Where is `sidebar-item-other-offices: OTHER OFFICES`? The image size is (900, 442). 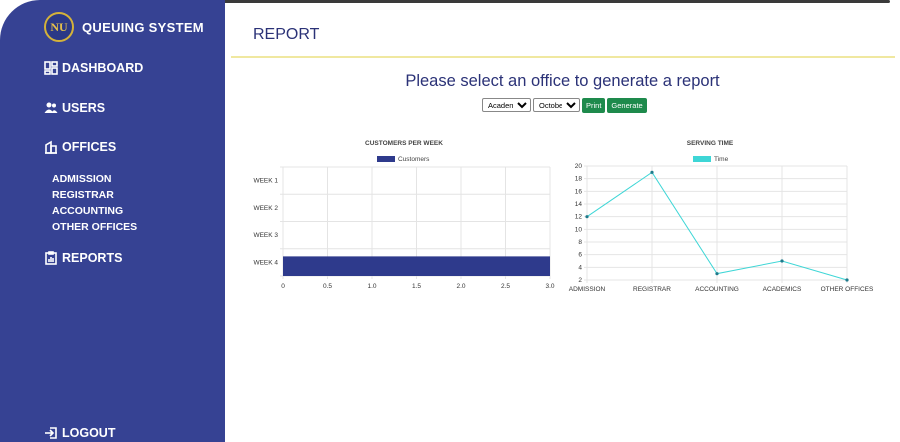
sidebar-item-other-offices: OTHER OFFICES is located at coordinates (95, 227).